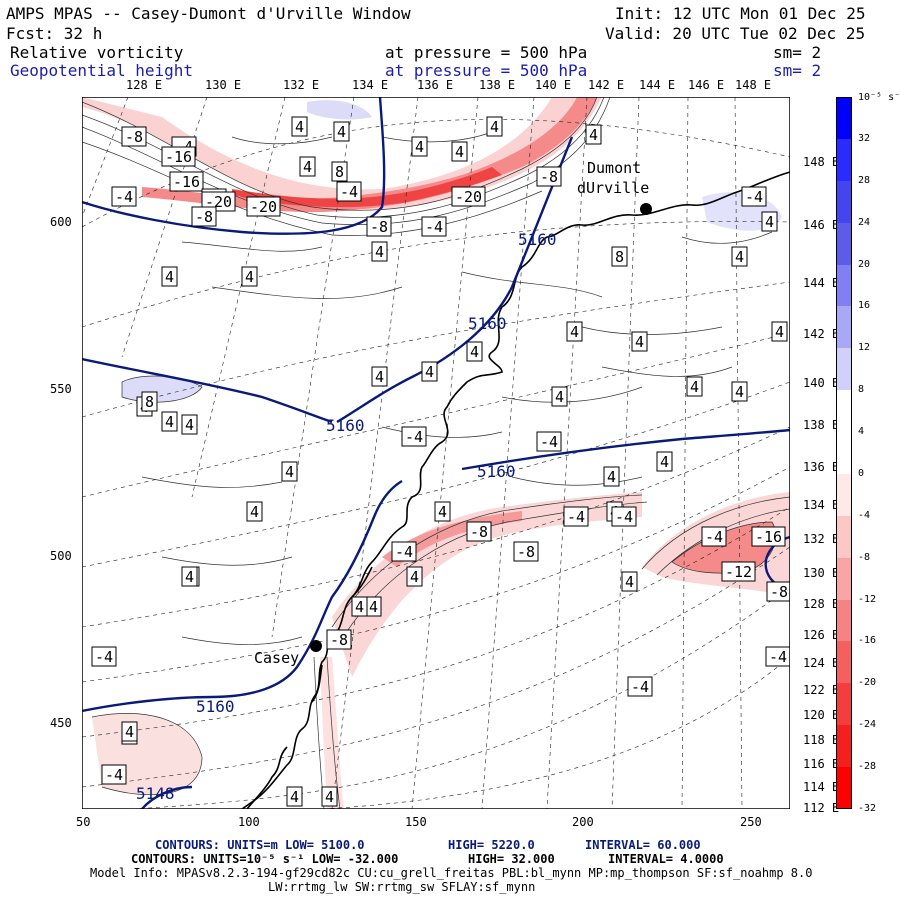  Describe the element at coordinates (753, 85) in the screenshot. I see `top-lon-label: 148 E` at that location.